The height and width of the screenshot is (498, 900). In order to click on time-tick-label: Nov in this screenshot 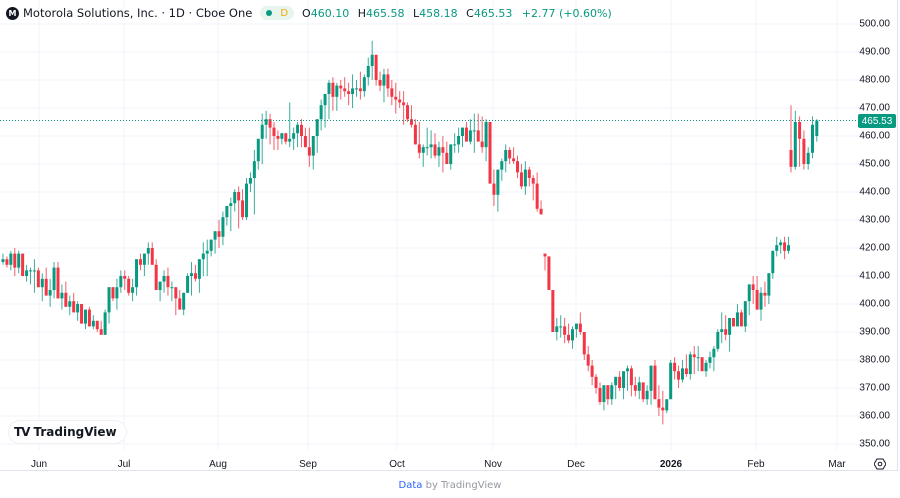, I will do `click(493, 464)`.